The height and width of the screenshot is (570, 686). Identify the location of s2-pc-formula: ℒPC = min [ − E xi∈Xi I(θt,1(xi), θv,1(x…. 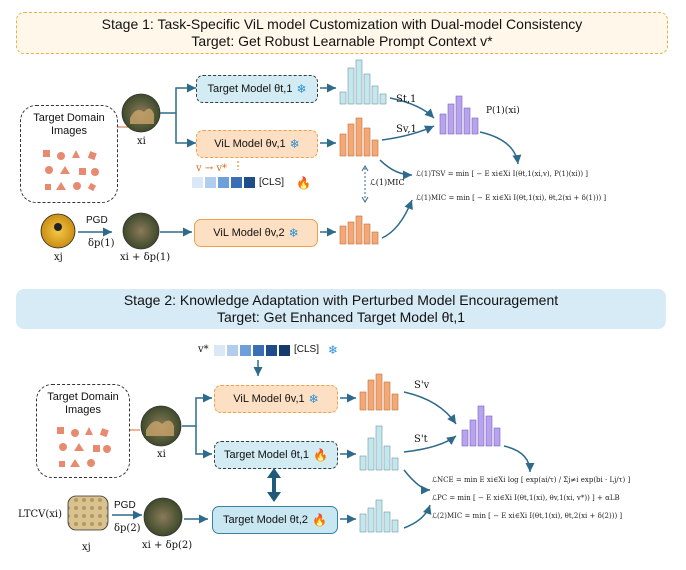
(526, 498).